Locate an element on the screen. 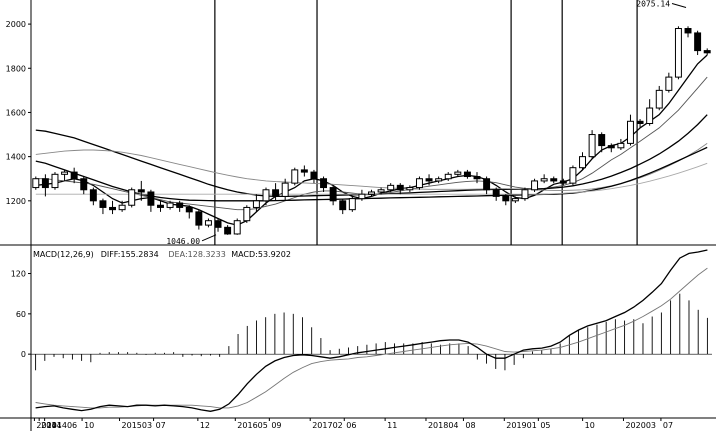 The width and height of the screenshot is (716, 431). annotation-leader is located at coordinates (209, 238).